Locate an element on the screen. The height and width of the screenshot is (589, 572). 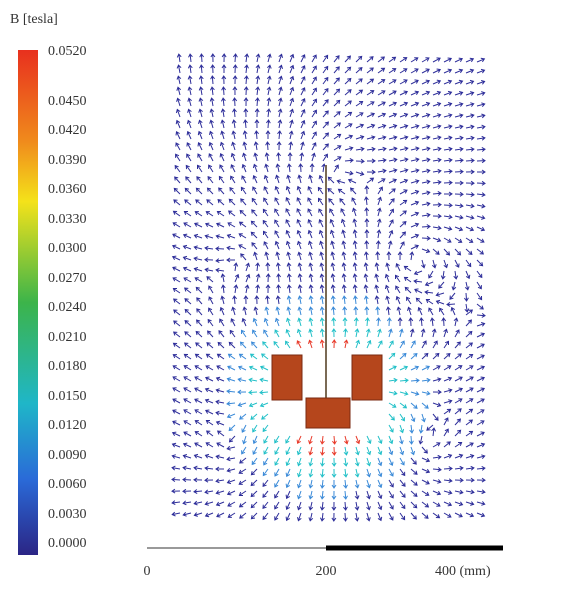
colorbar-label: 0.0390 is located at coordinates (67, 160).